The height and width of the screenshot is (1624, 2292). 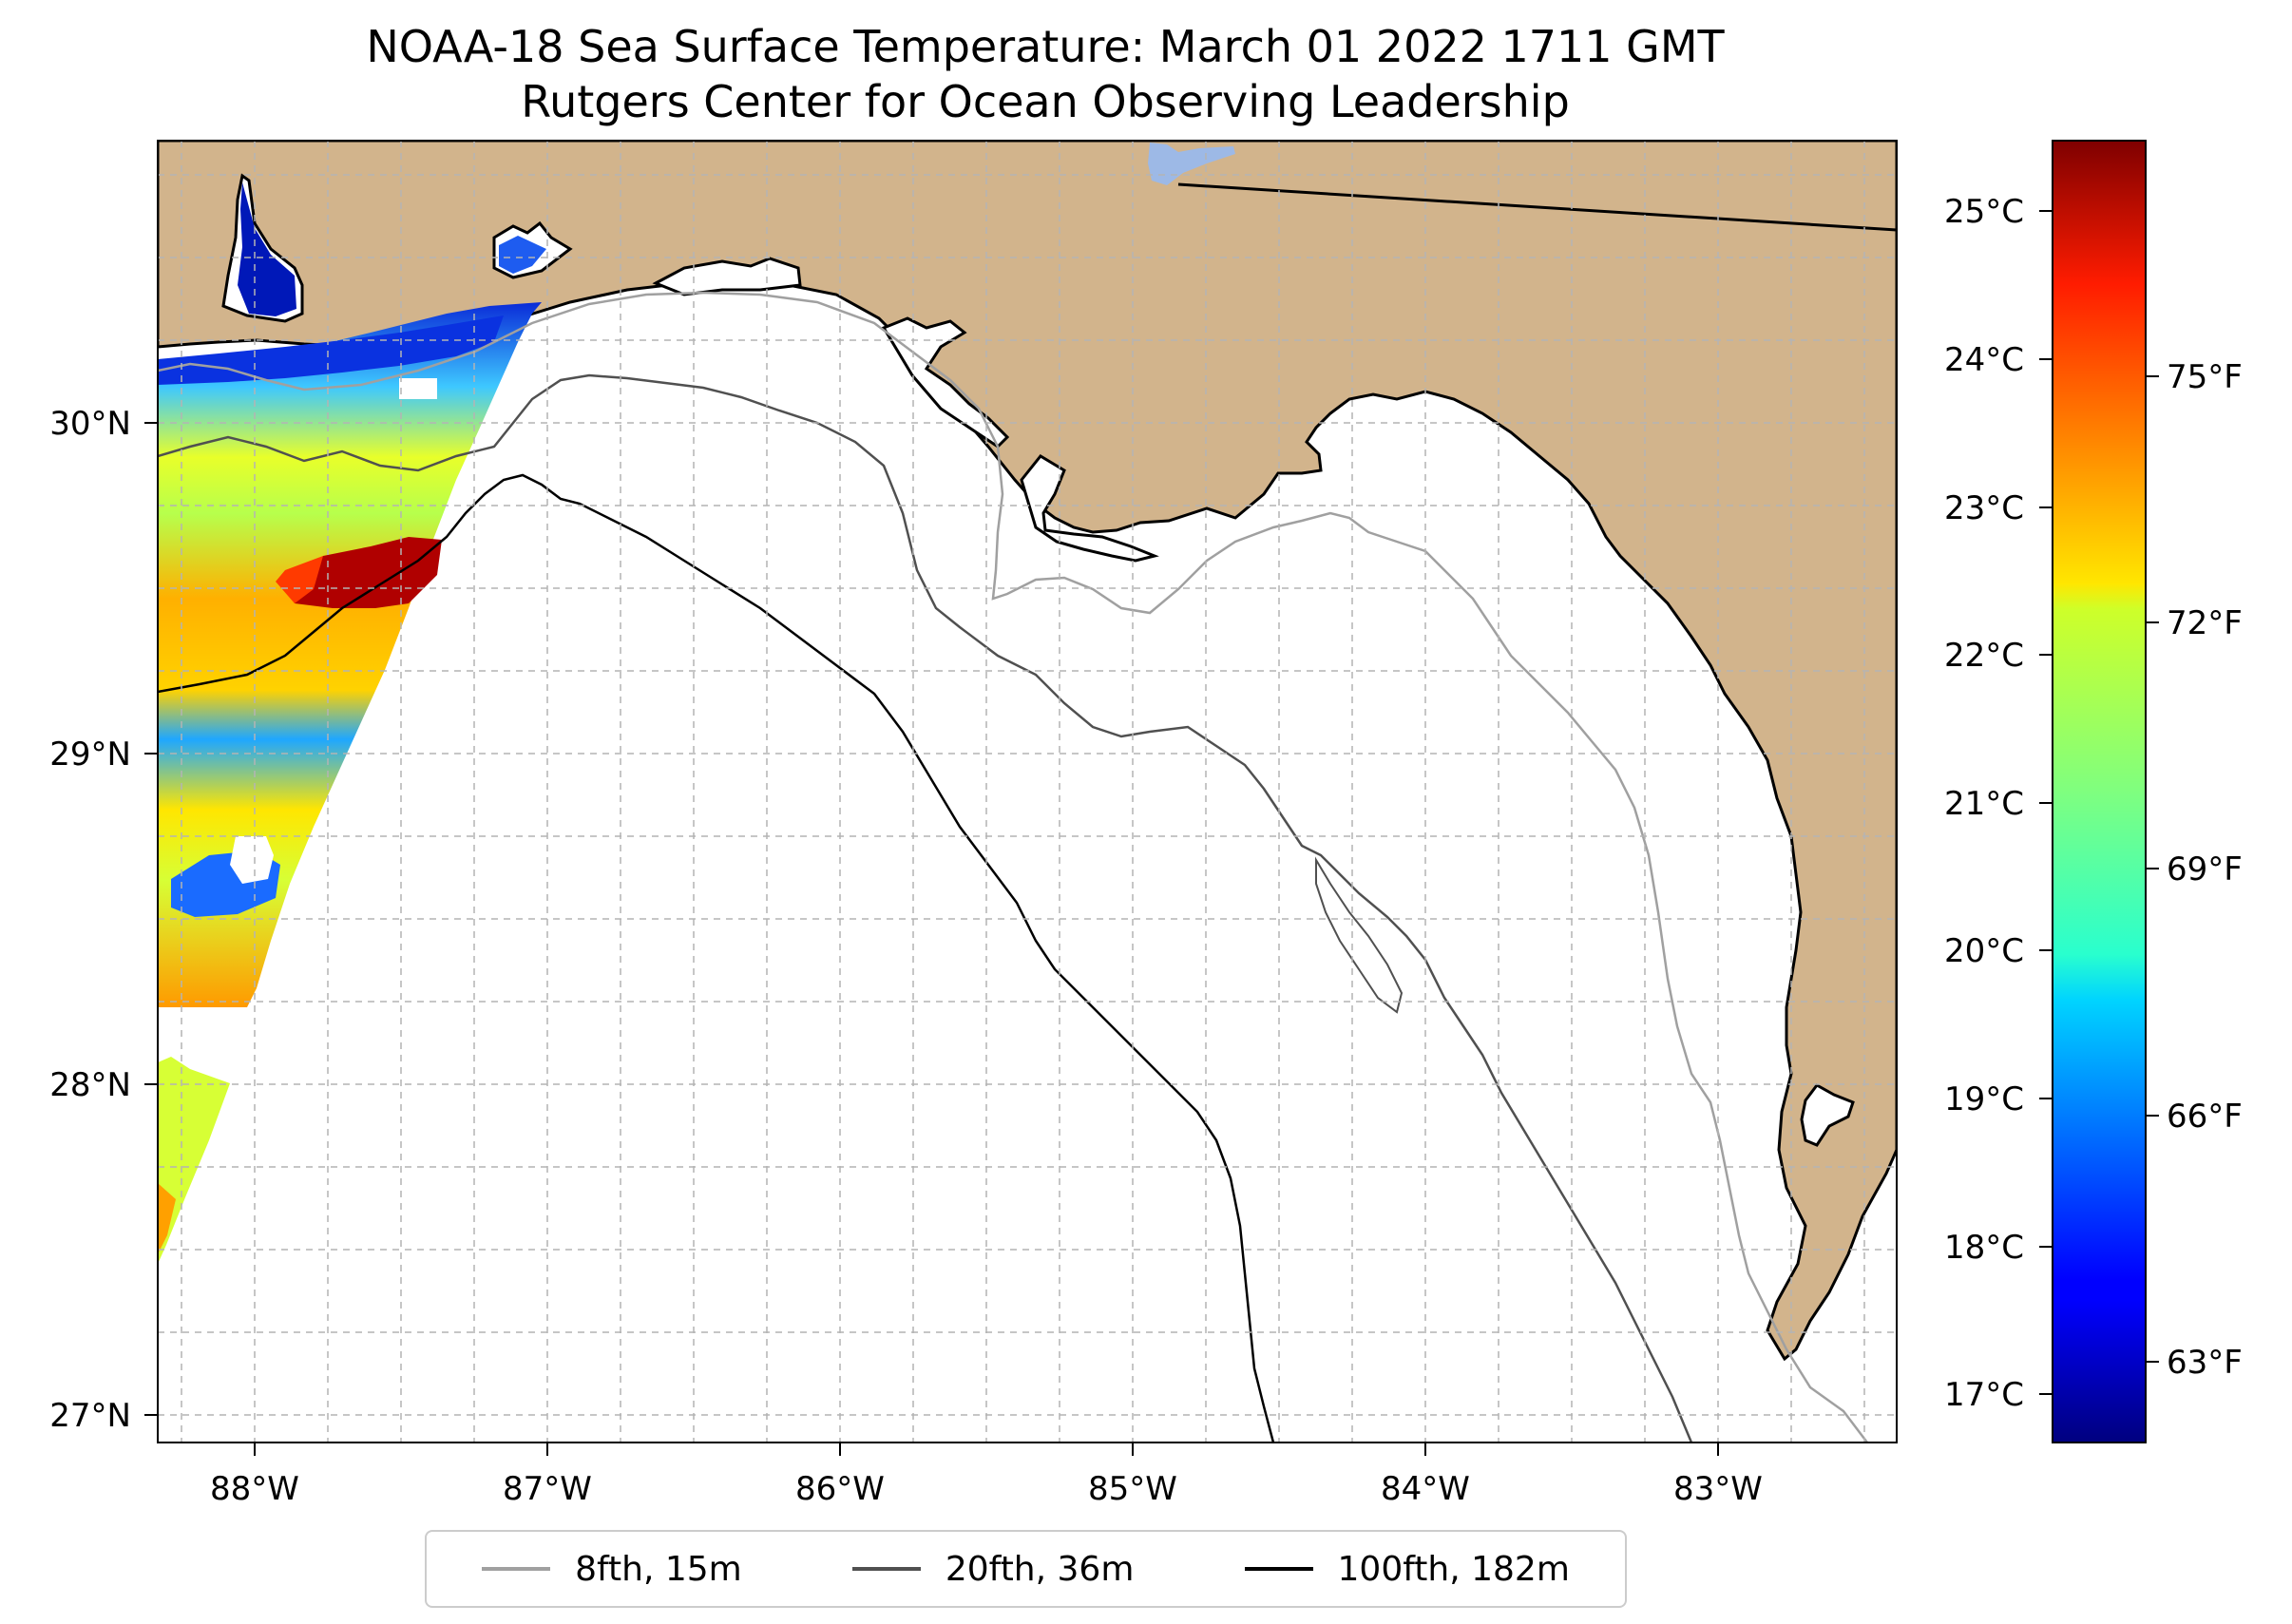 What do you see at coordinates (1984, 951) in the screenshot?
I see `celsius-tick-label: 20°C` at bounding box center [1984, 951].